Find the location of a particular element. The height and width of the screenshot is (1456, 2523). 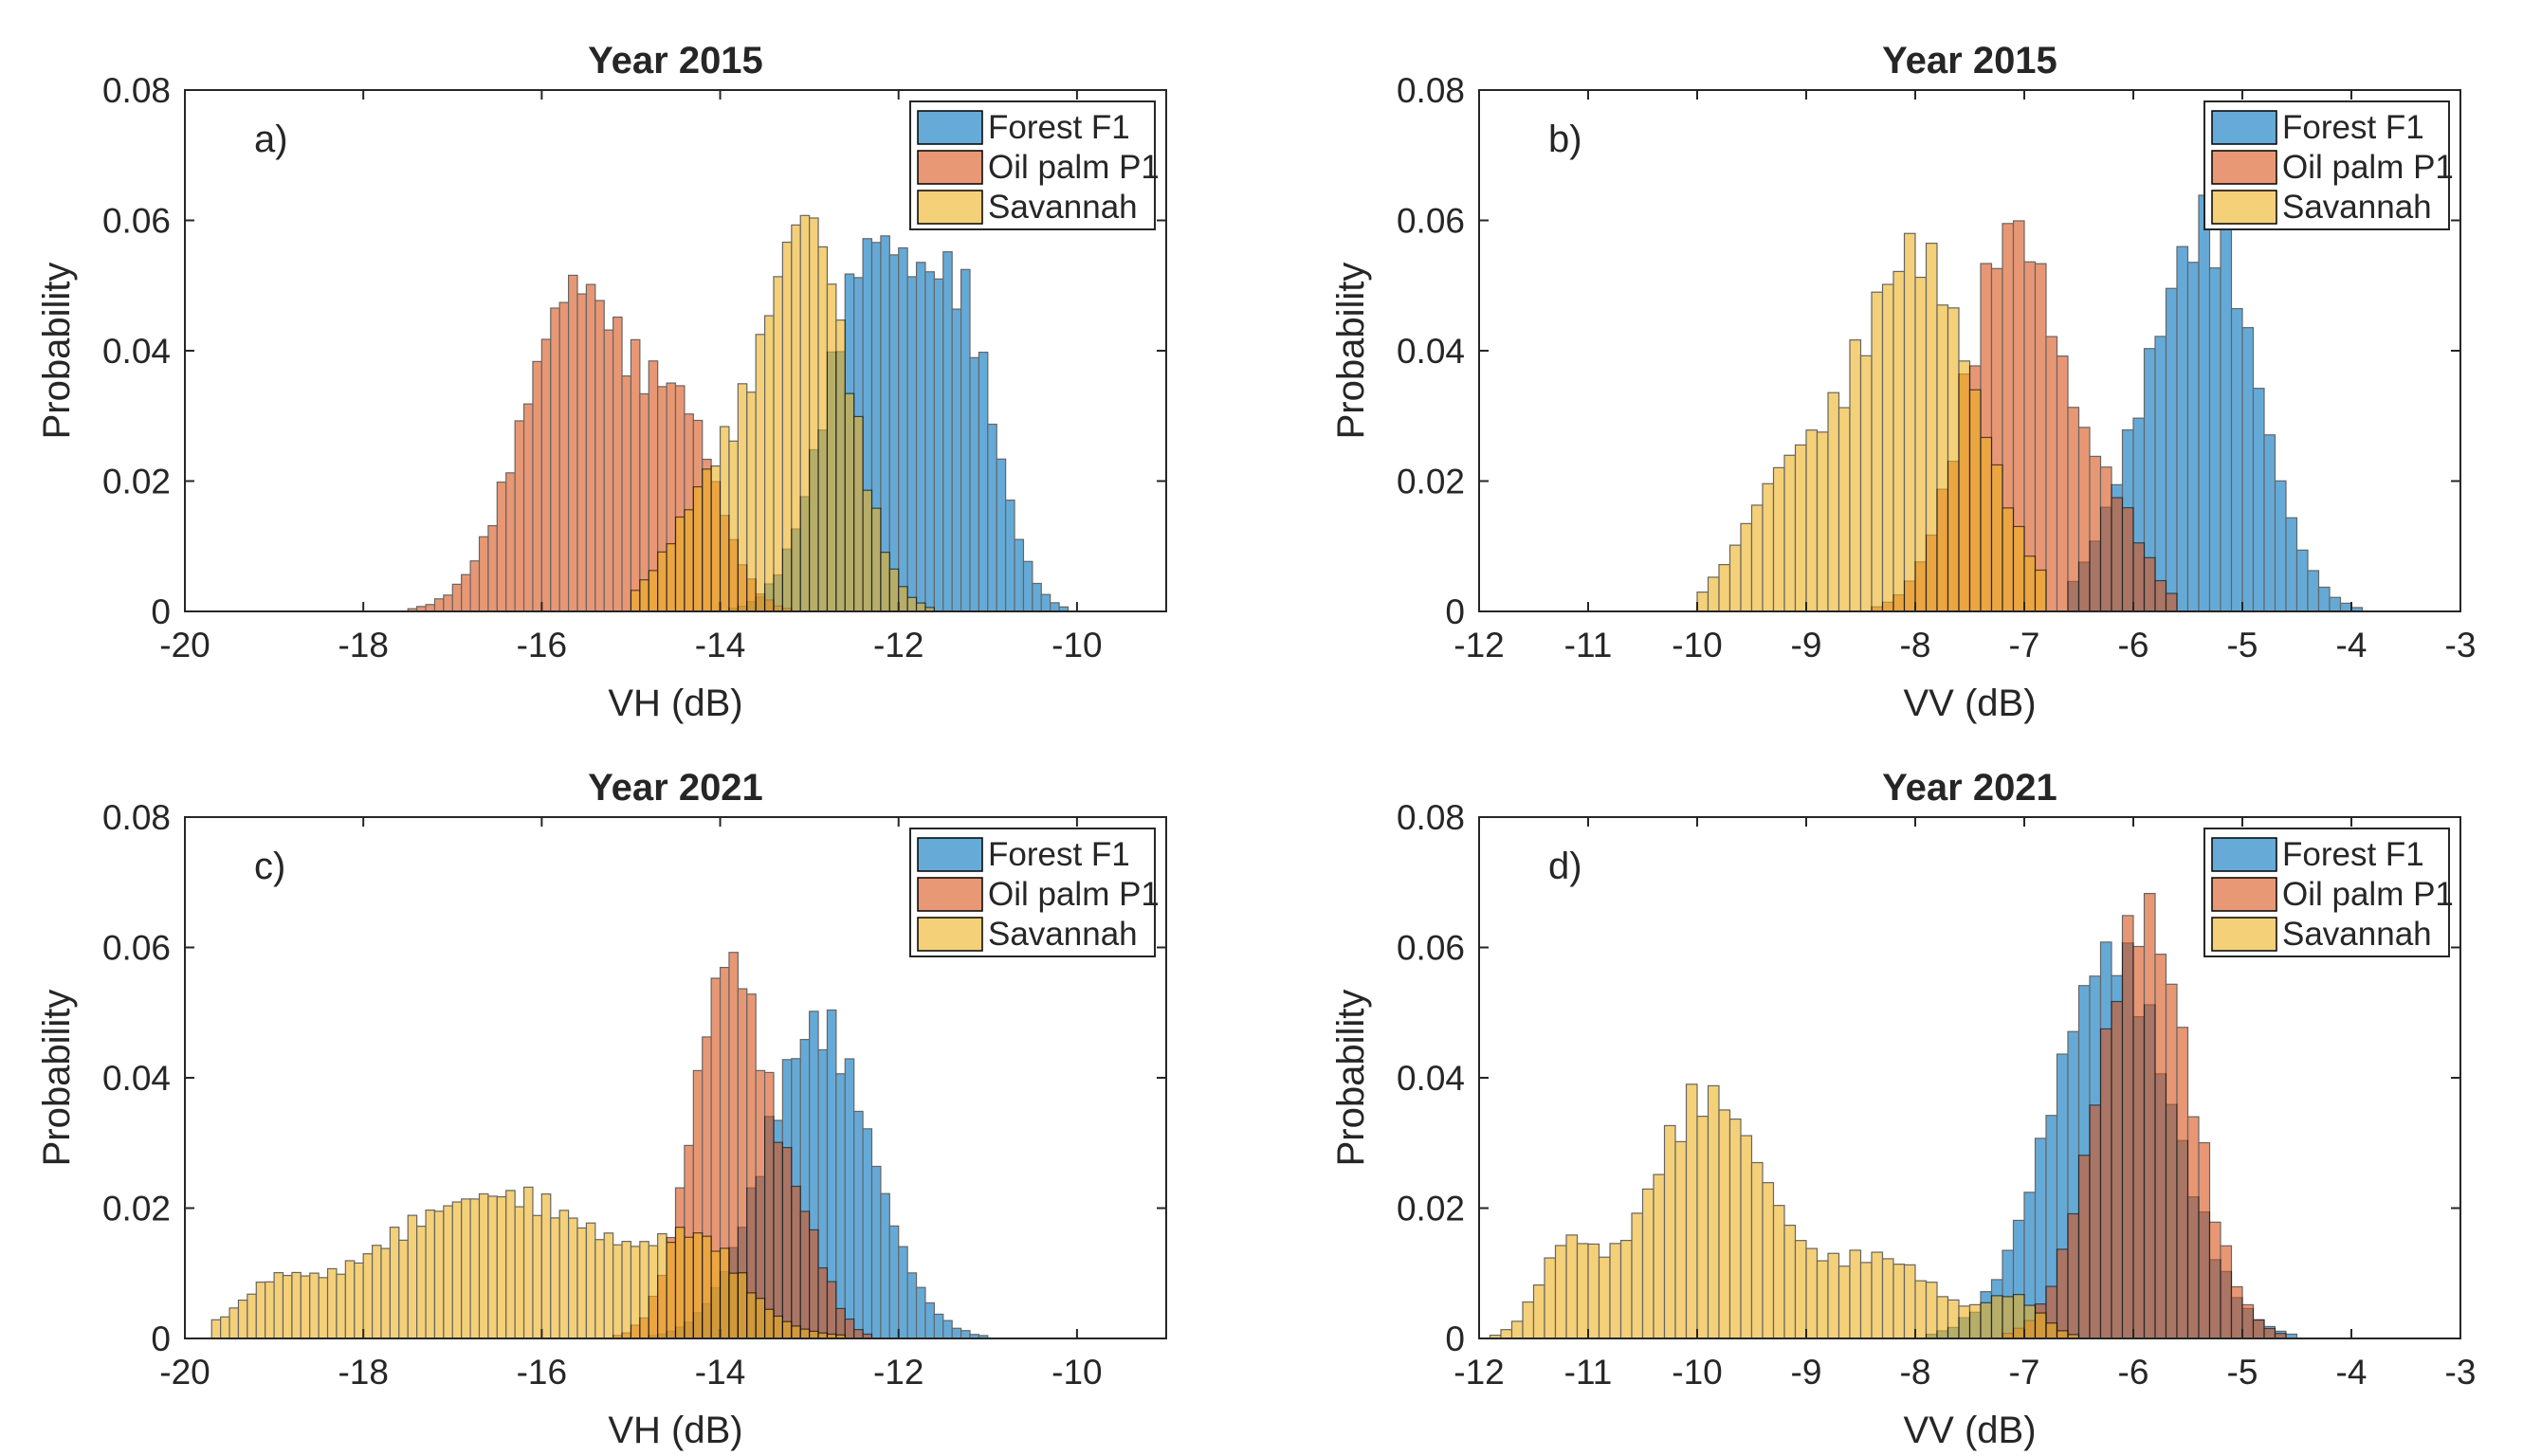

y-tick-label: 0.02 is located at coordinates (137, 1209).